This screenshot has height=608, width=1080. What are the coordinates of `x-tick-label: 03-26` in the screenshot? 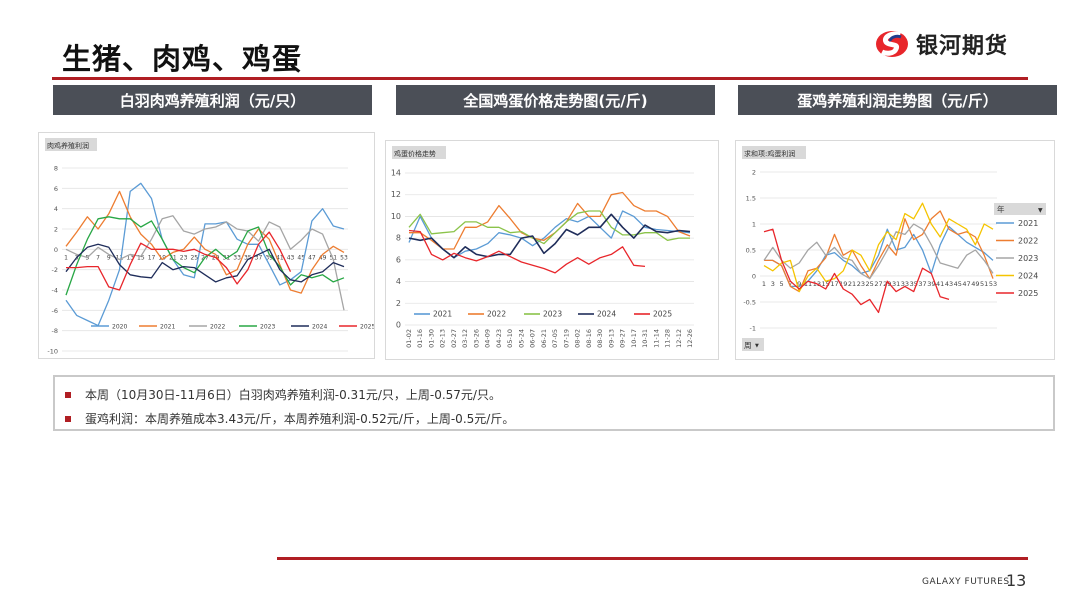 It's located at (476, 338).